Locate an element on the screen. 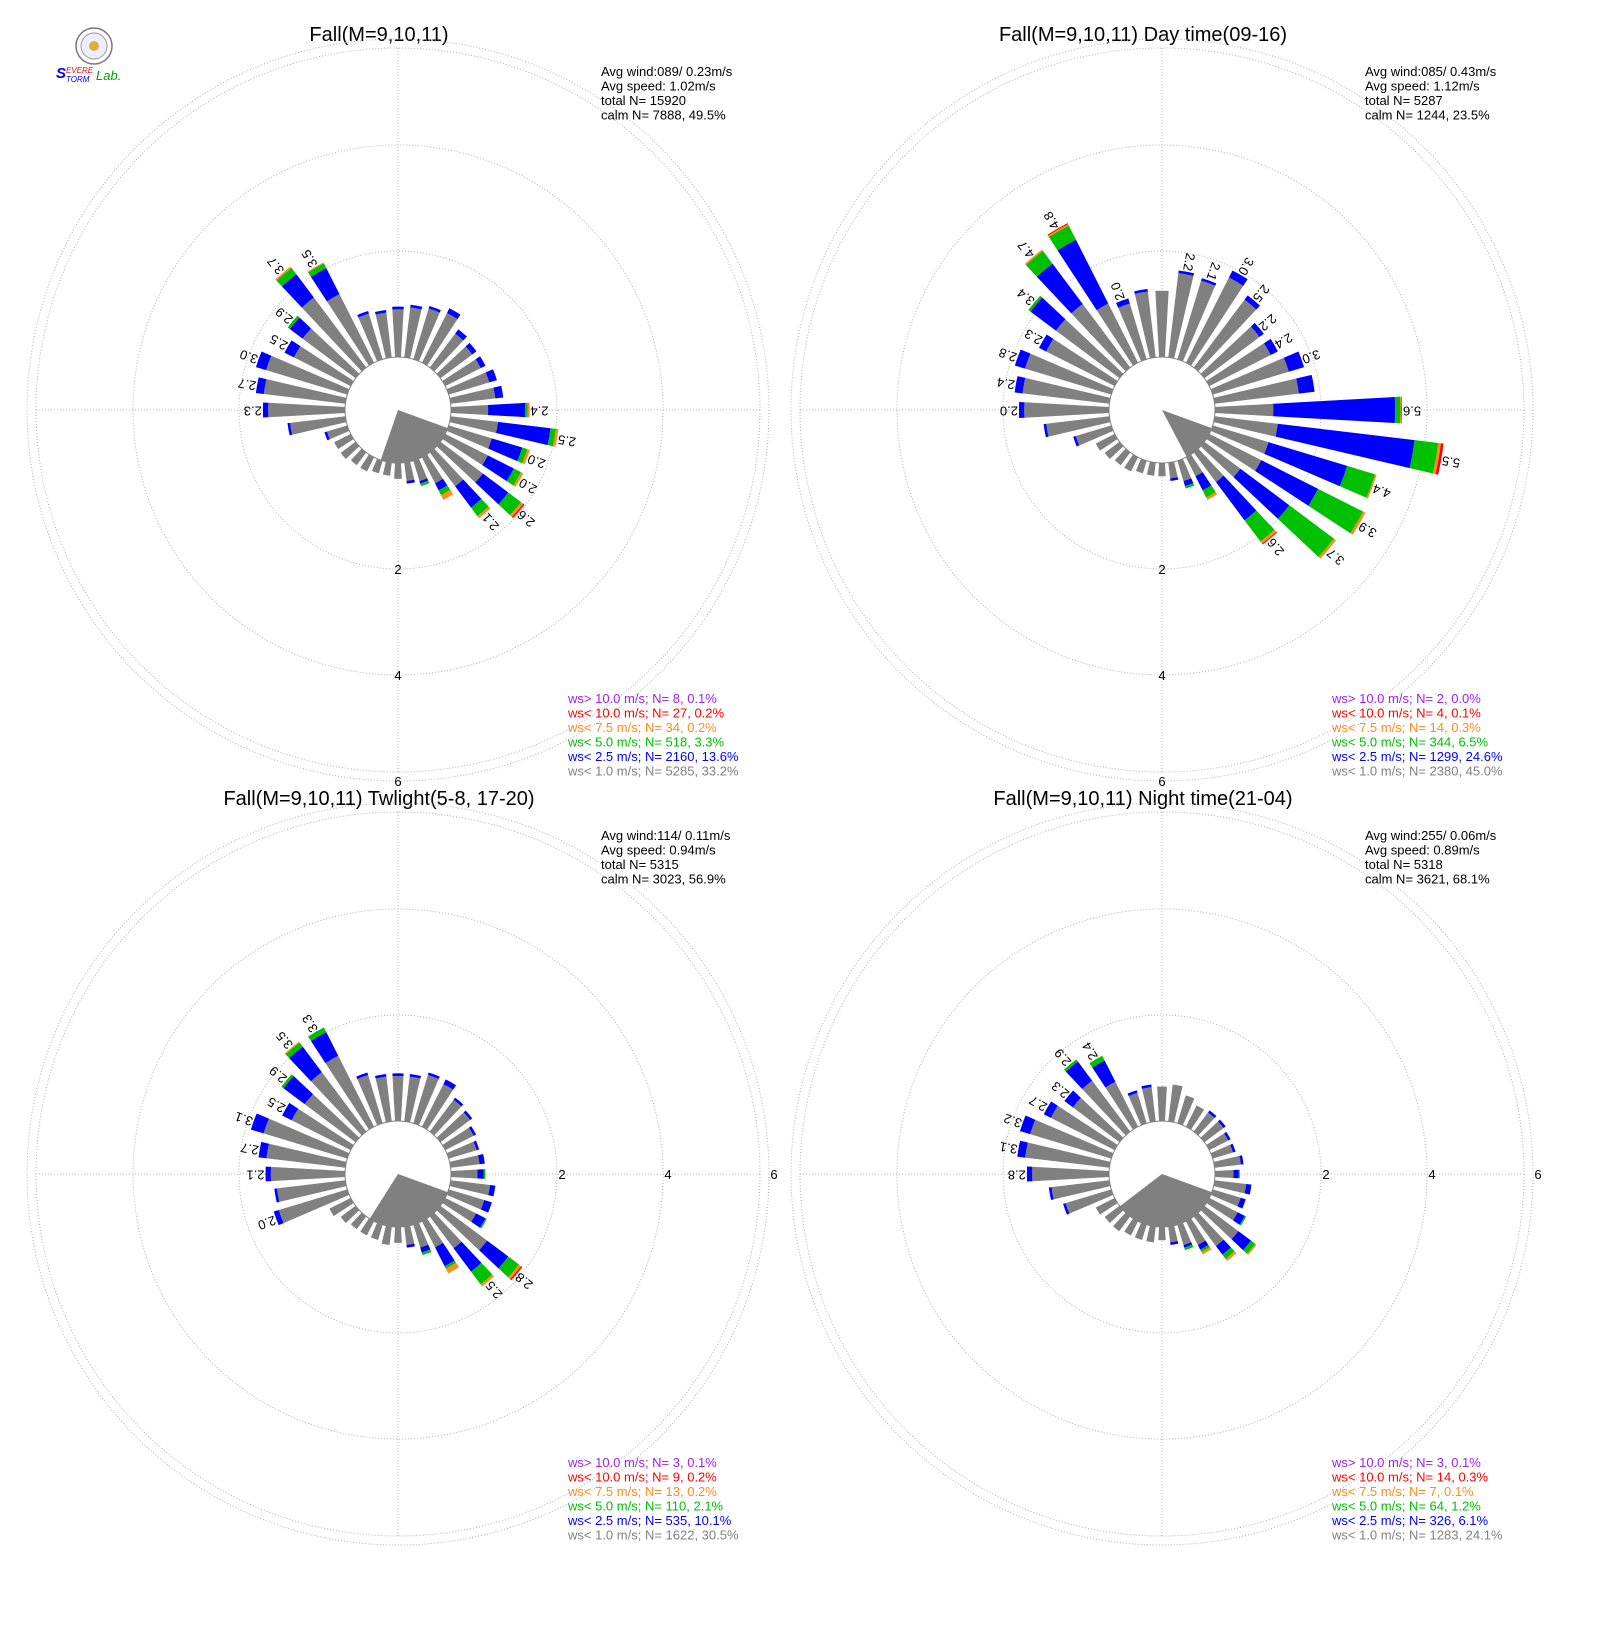 The image size is (1620, 1645). chart-title: Fall(M=9,10,11) is located at coordinates (378, 35).